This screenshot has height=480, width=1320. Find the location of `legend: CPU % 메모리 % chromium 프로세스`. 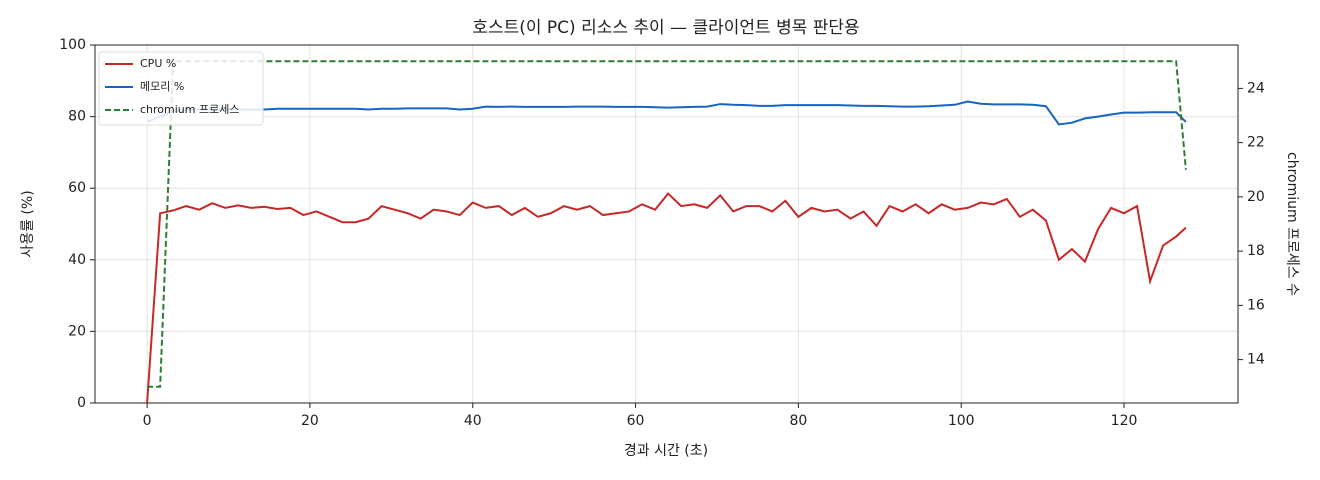

legend: CPU % 메모리 % chromium 프로세스 is located at coordinates (181, 88).